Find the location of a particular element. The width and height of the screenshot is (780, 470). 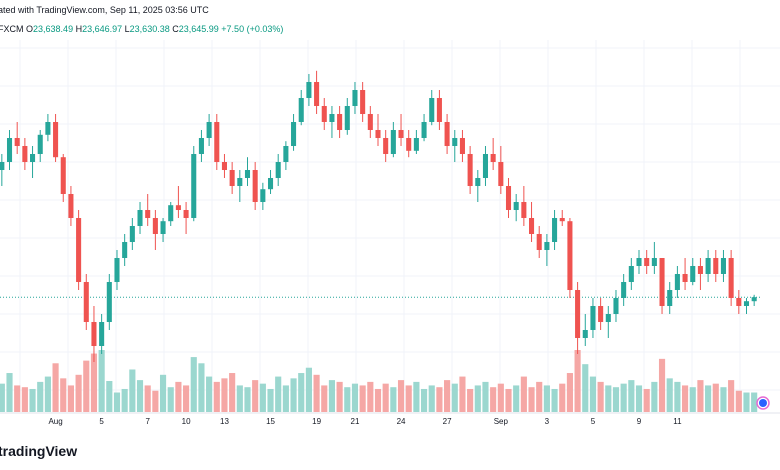

open-label: O is located at coordinates (30, 29).